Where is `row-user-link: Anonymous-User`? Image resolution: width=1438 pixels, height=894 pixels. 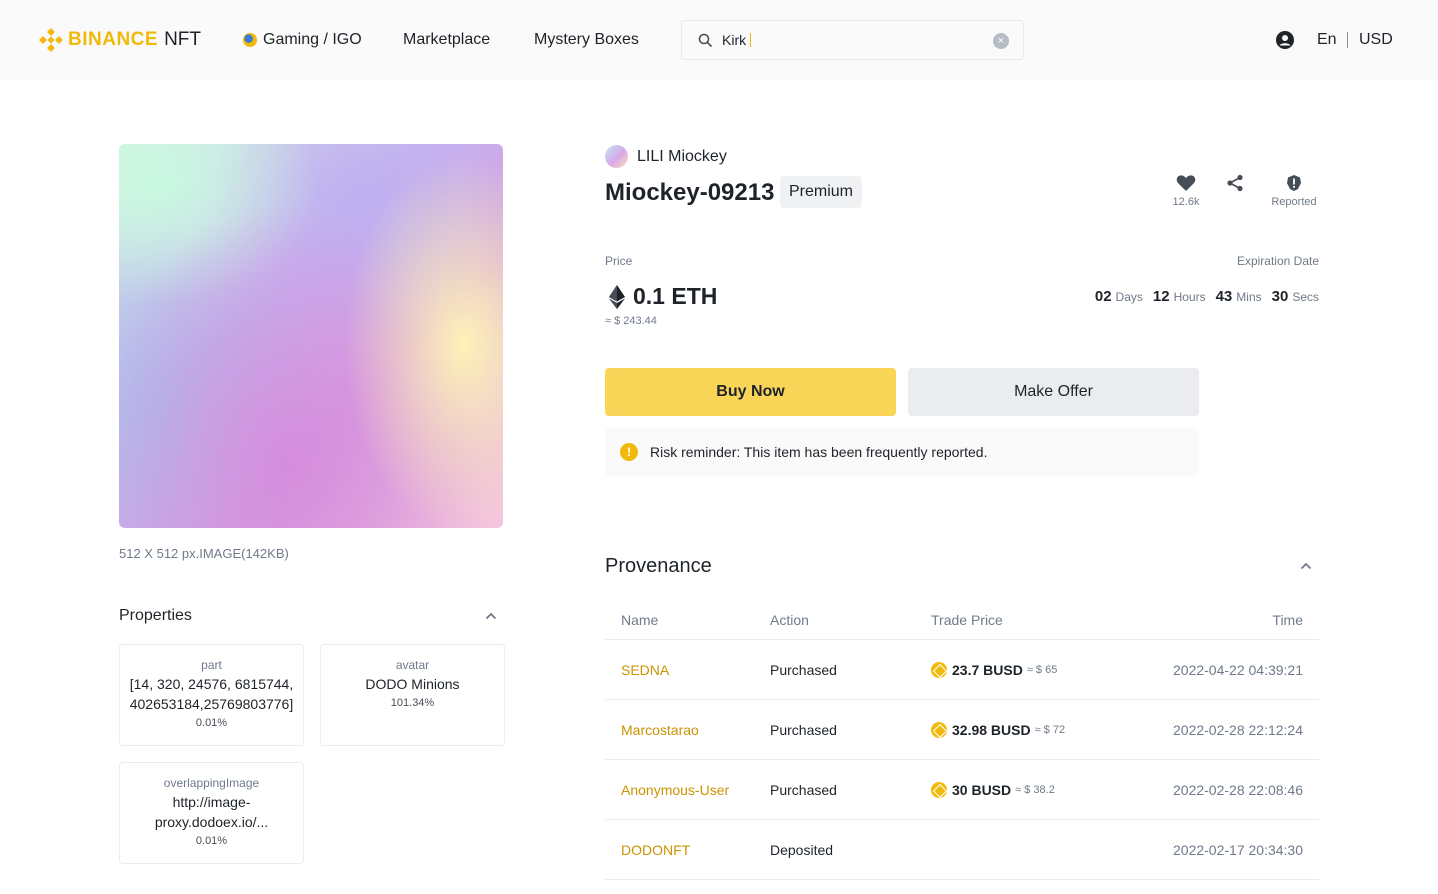 row-user-link: Anonymous-User is located at coordinates (675, 789).